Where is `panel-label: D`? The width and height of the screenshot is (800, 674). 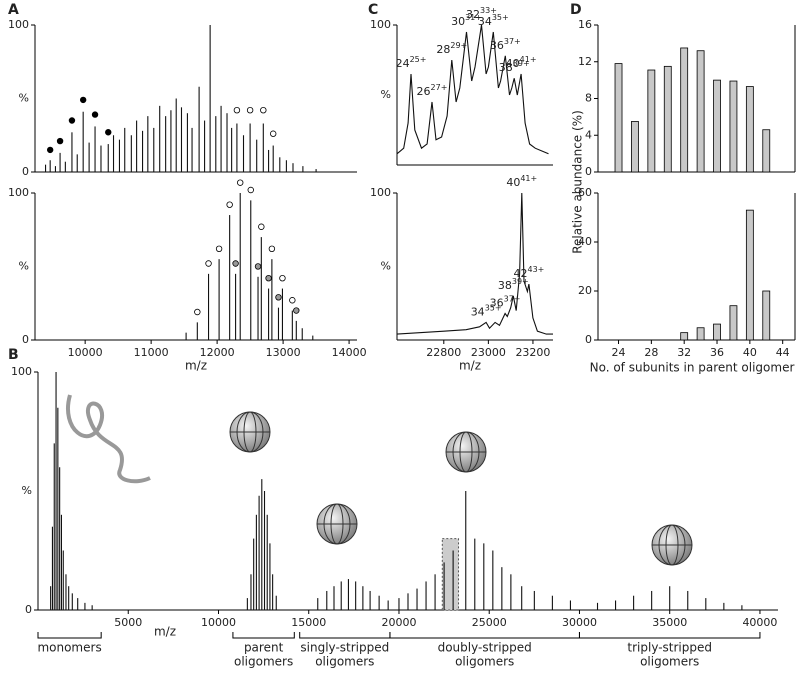
panel-label: D is located at coordinates (576, 10).